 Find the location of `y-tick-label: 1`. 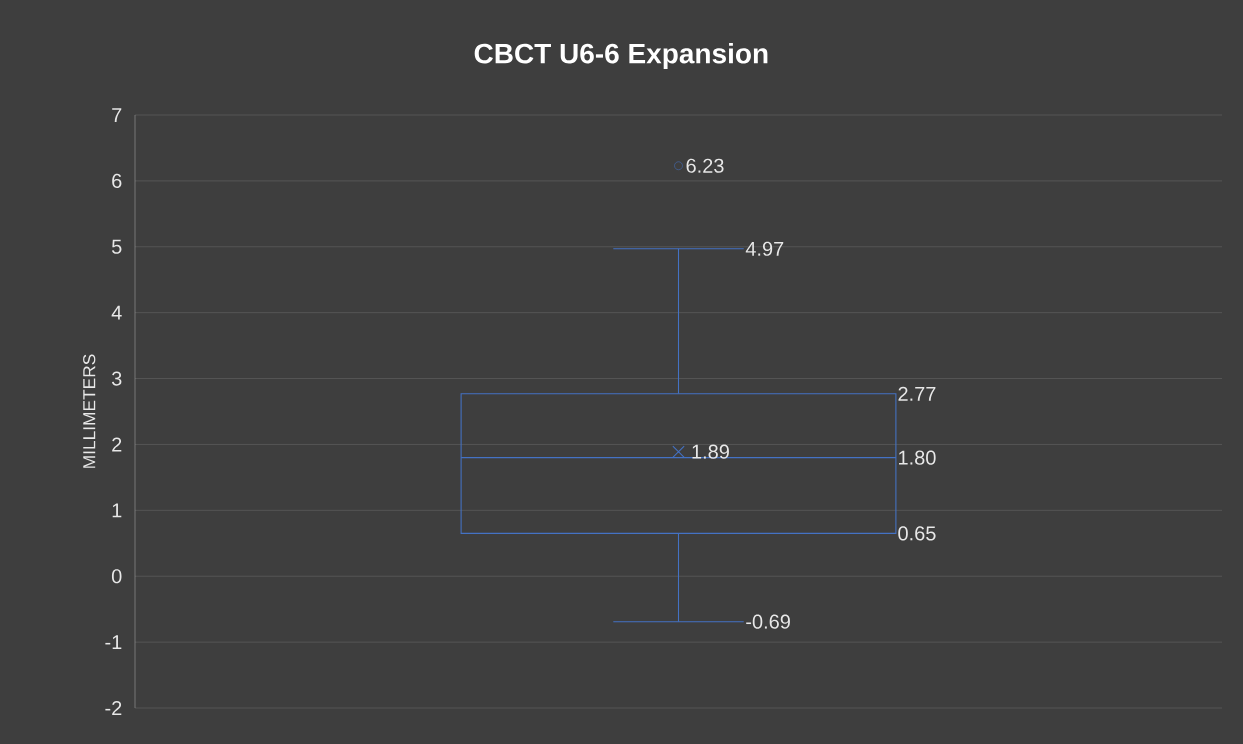

y-tick-label: 1 is located at coordinates (117, 510).